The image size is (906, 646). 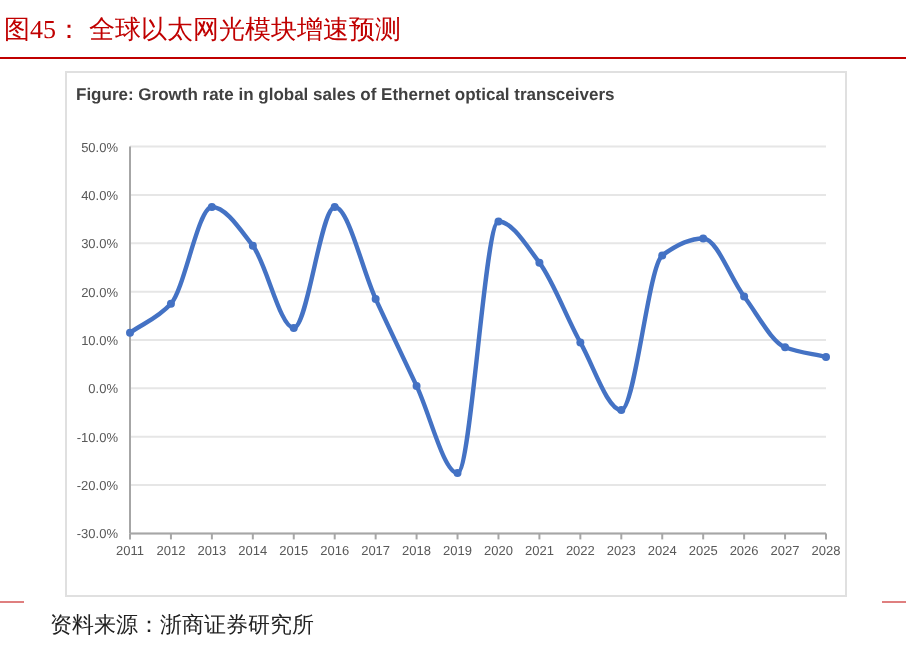 What do you see at coordinates (182, 625) in the screenshot?
I see `text: 资料来源：浙商证券研究所` at bounding box center [182, 625].